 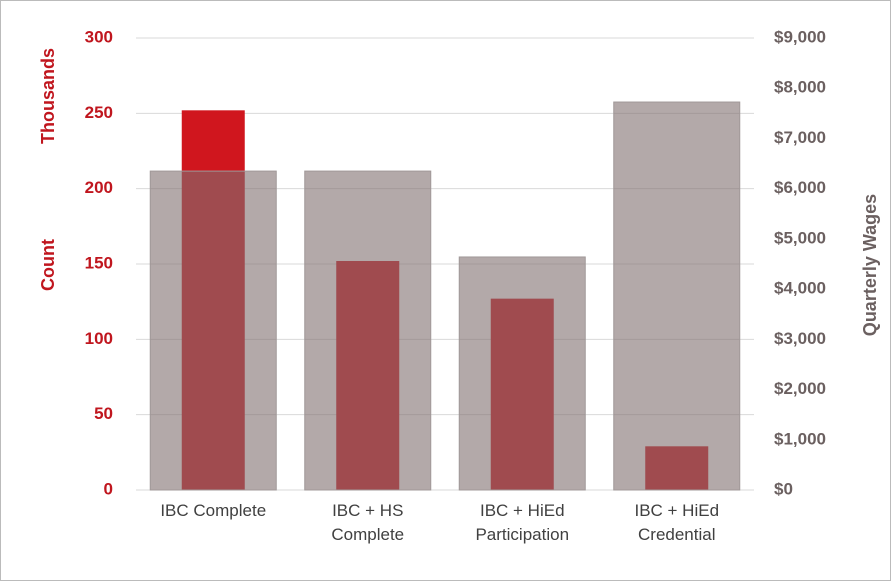 What do you see at coordinates (800, 237) in the screenshot?
I see `y2-tick-label: $5,000` at bounding box center [800, 237].